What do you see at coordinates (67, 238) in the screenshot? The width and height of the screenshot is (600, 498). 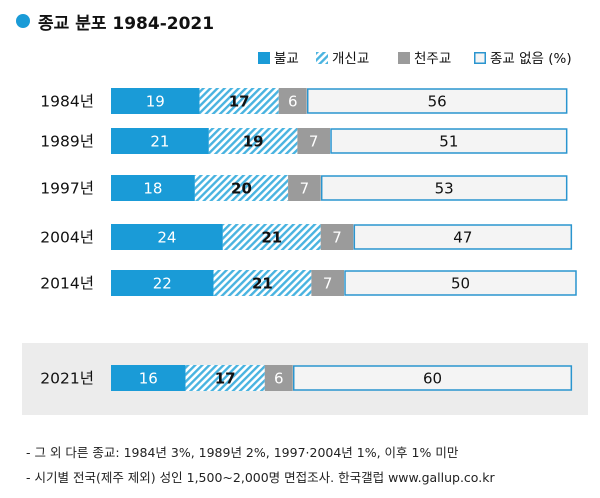 I see `category-label: 2004년` at bounding box center [67, 238].